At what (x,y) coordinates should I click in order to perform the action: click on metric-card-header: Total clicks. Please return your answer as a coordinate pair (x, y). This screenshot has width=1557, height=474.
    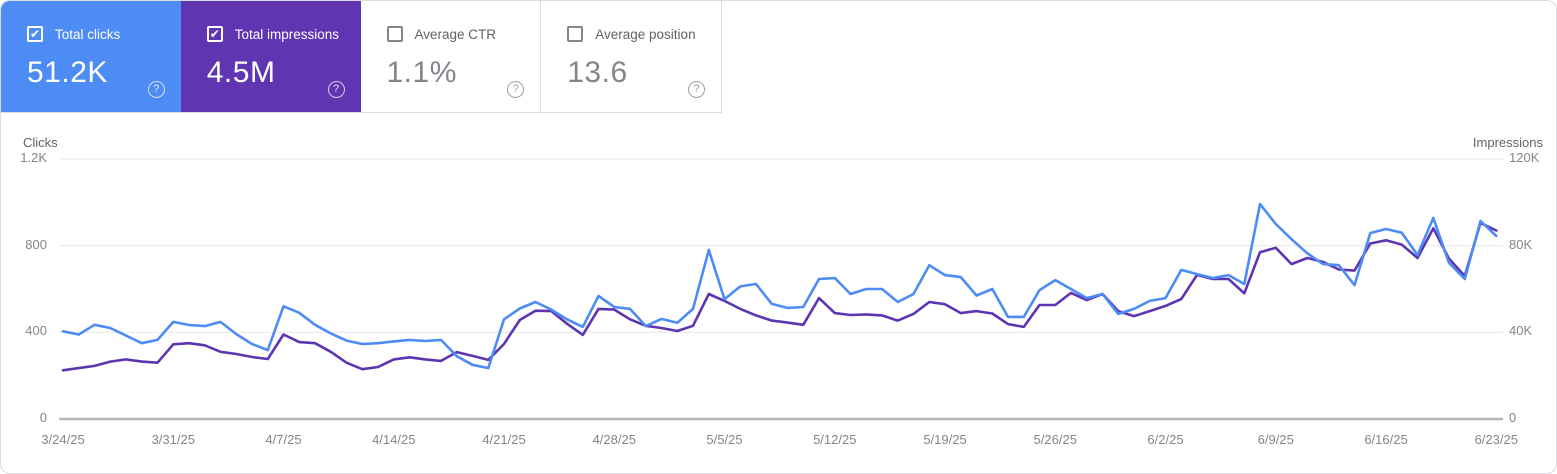
    Looking at the image, I should click on (104, 34).